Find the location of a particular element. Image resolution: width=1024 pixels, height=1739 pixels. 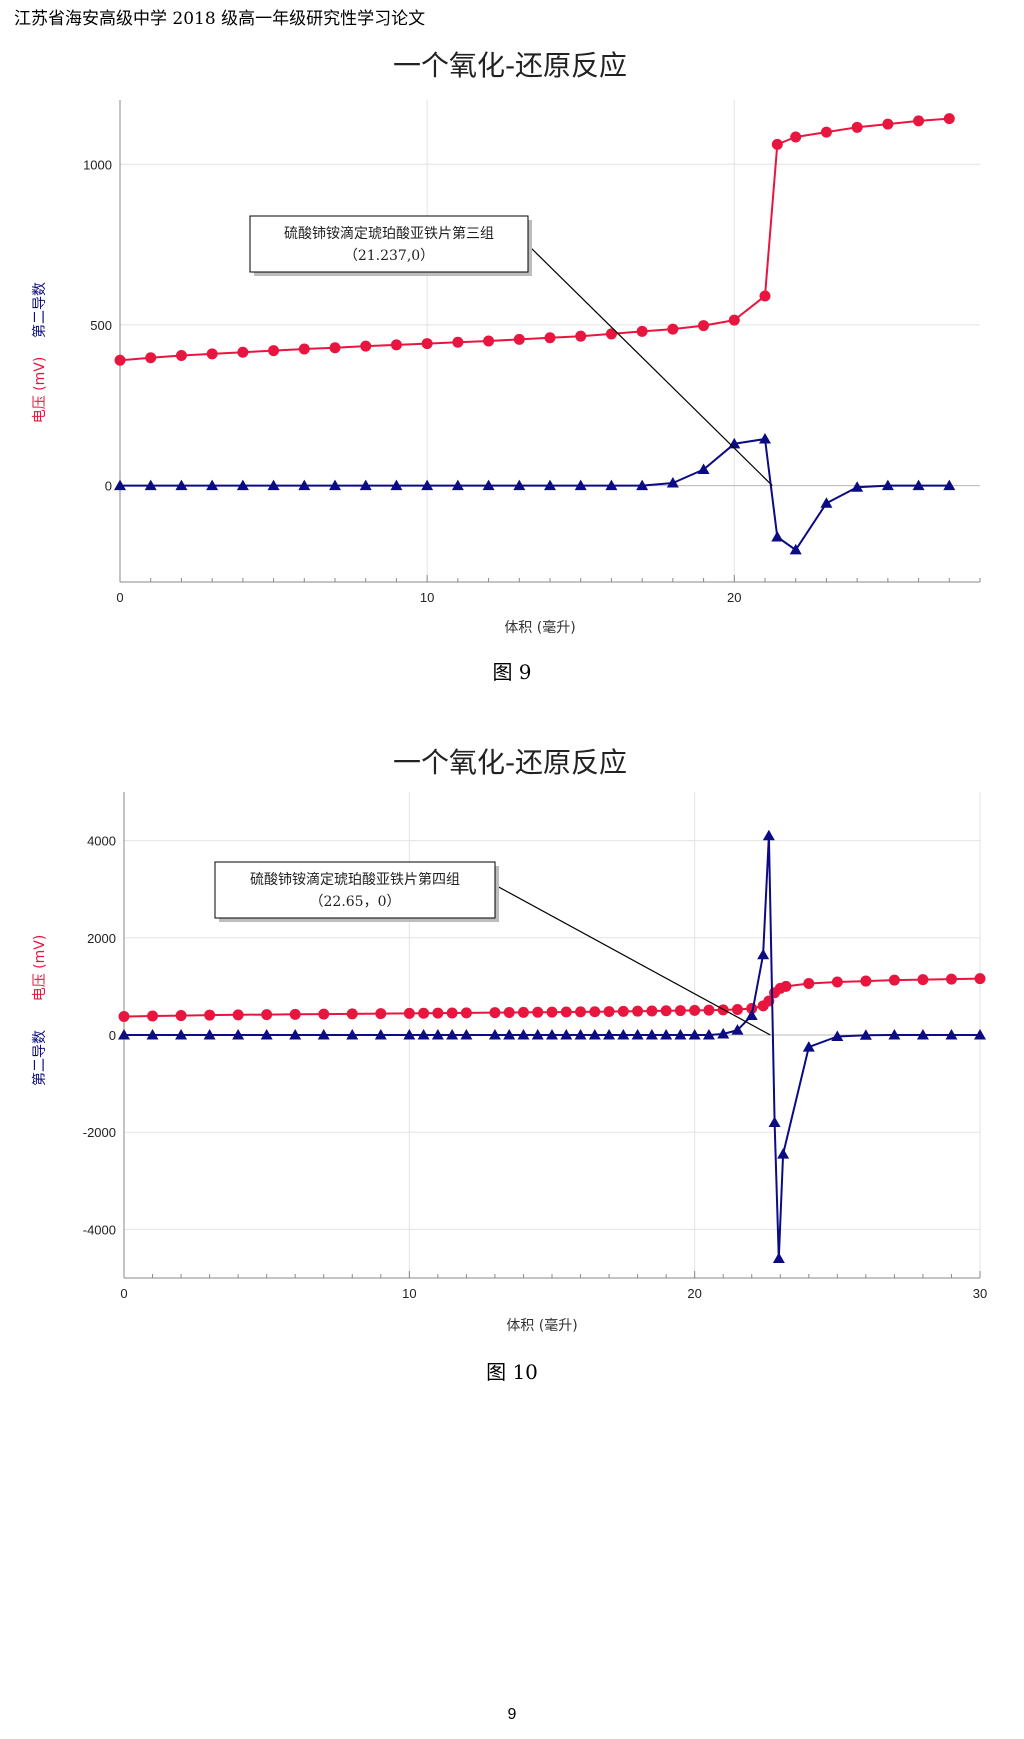

annotation-leader-line is located at coordinates (632, 960).